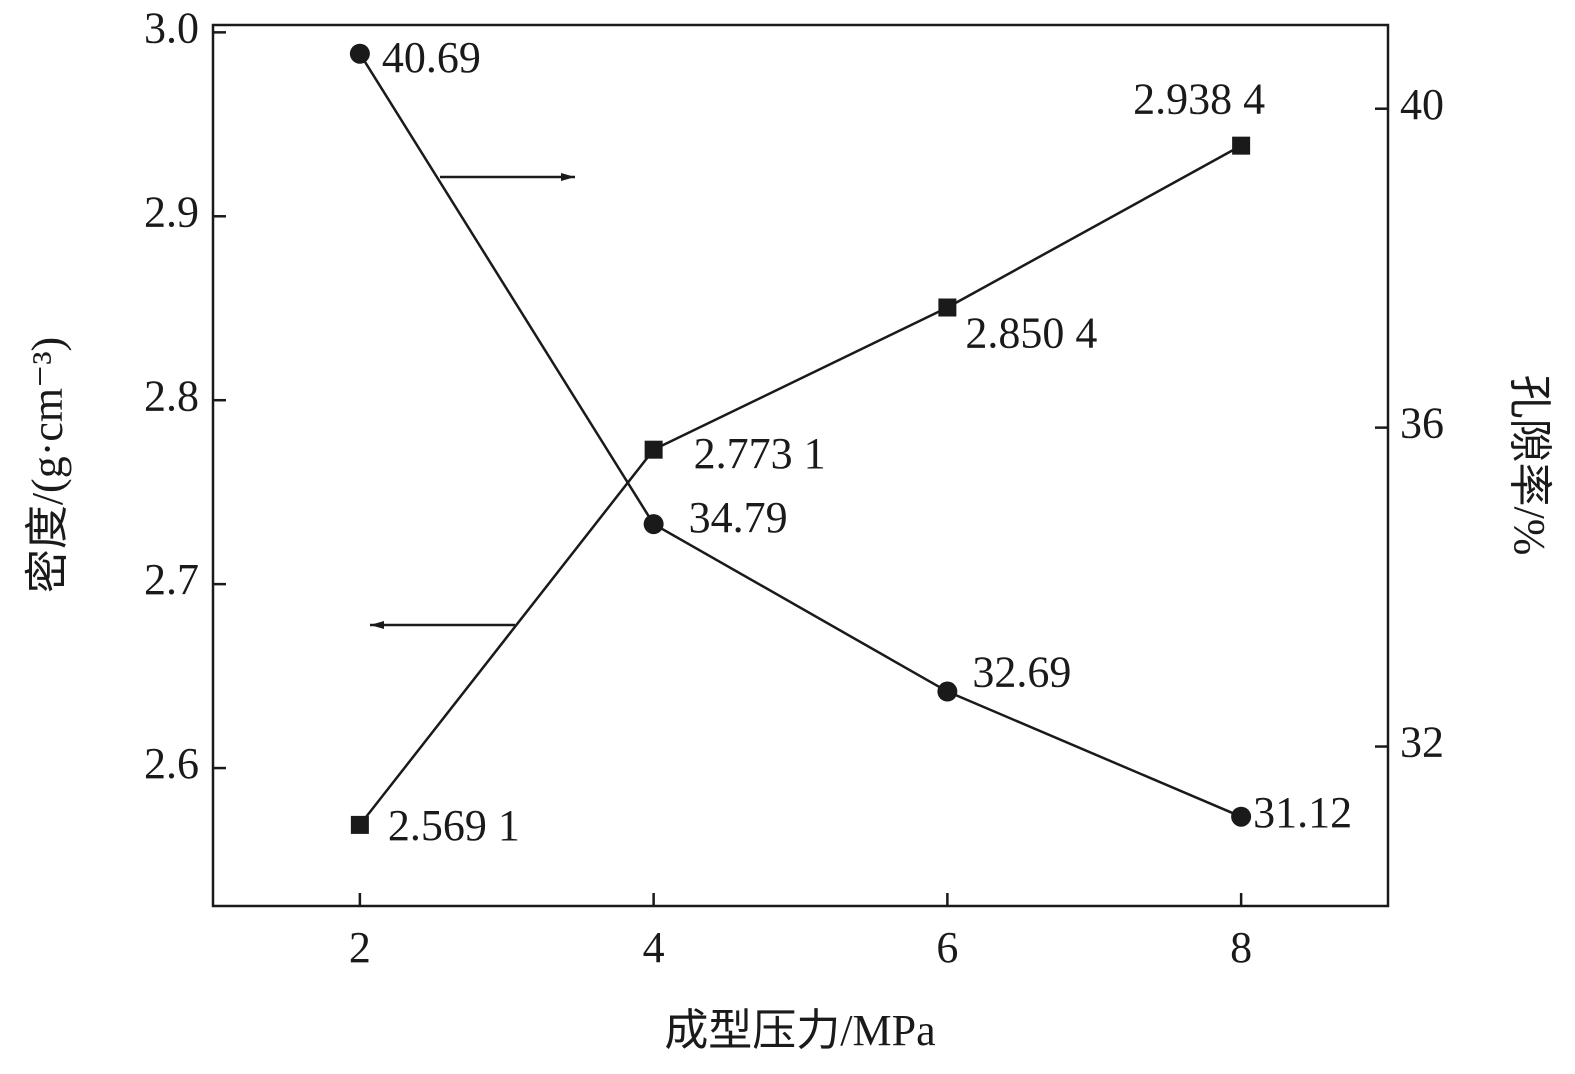  Describe the element at coordinates (431, 57) in the screenshot. I see `data-label: 40.69` at that location.